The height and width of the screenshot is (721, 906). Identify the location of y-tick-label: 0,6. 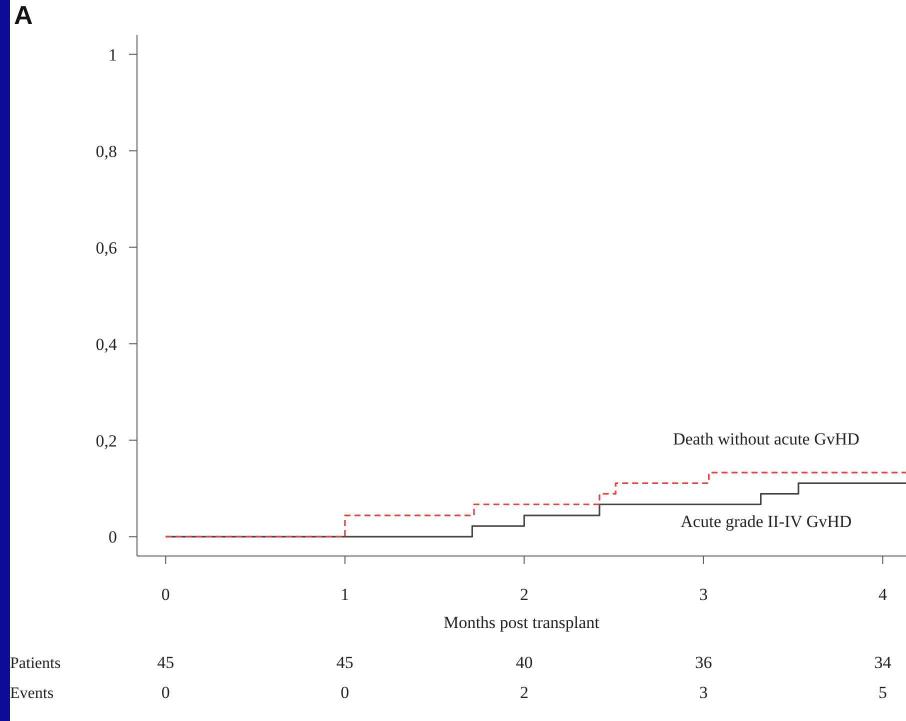
(106, 248).